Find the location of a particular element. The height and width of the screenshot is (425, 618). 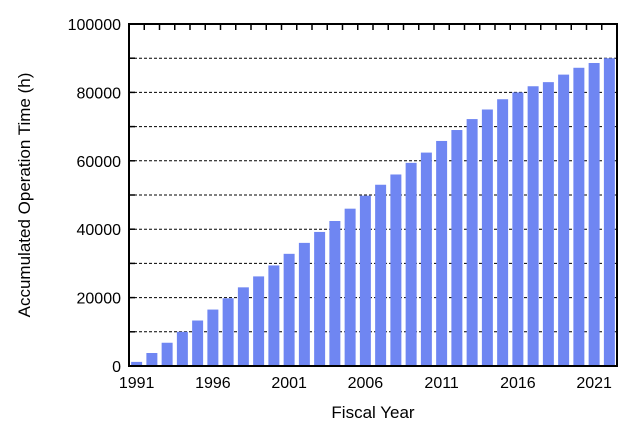

bar-1999 is located at coordinates (259, 321).